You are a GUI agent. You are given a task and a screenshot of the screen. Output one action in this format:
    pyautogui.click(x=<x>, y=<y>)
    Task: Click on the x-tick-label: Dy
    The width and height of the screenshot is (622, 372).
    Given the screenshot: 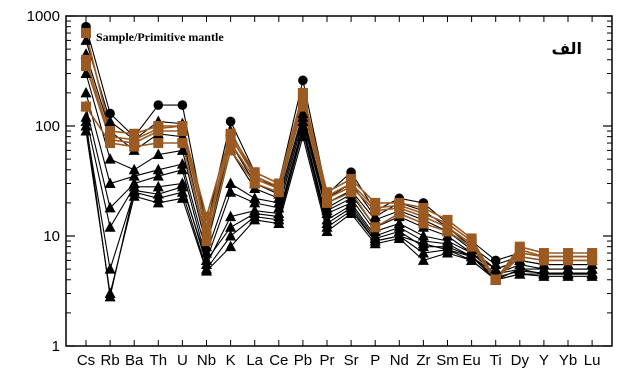 What is the action you would take?
    pyautogui.click(x=520, y=360)
    